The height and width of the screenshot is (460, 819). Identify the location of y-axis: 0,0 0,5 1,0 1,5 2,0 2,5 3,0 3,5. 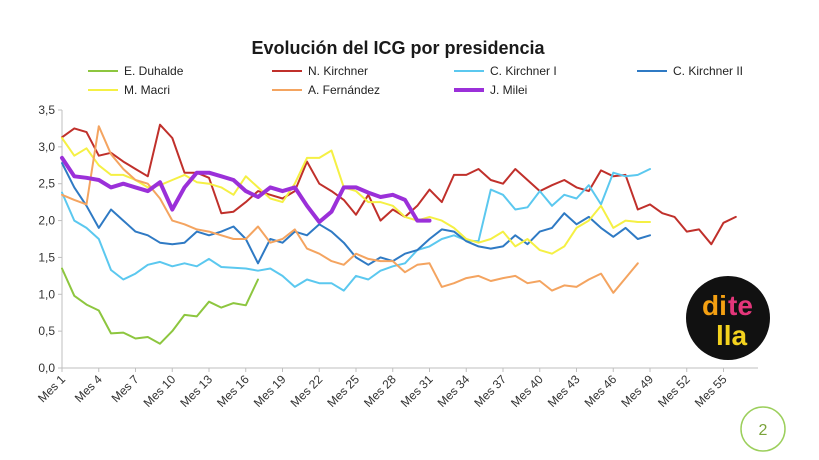
(50, 239).